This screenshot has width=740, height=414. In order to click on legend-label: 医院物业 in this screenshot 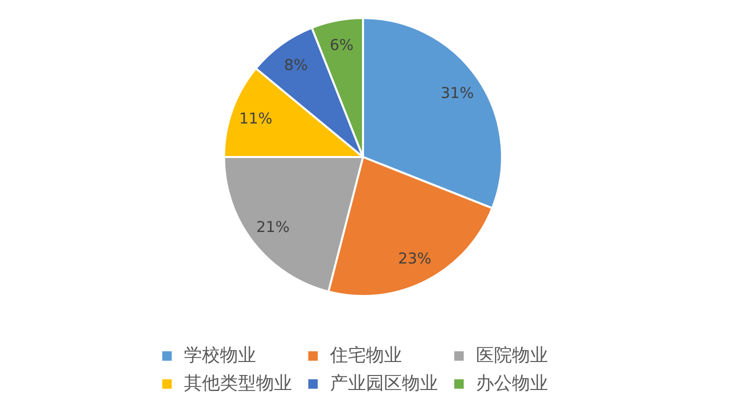, I will do `click(512, 355)`.